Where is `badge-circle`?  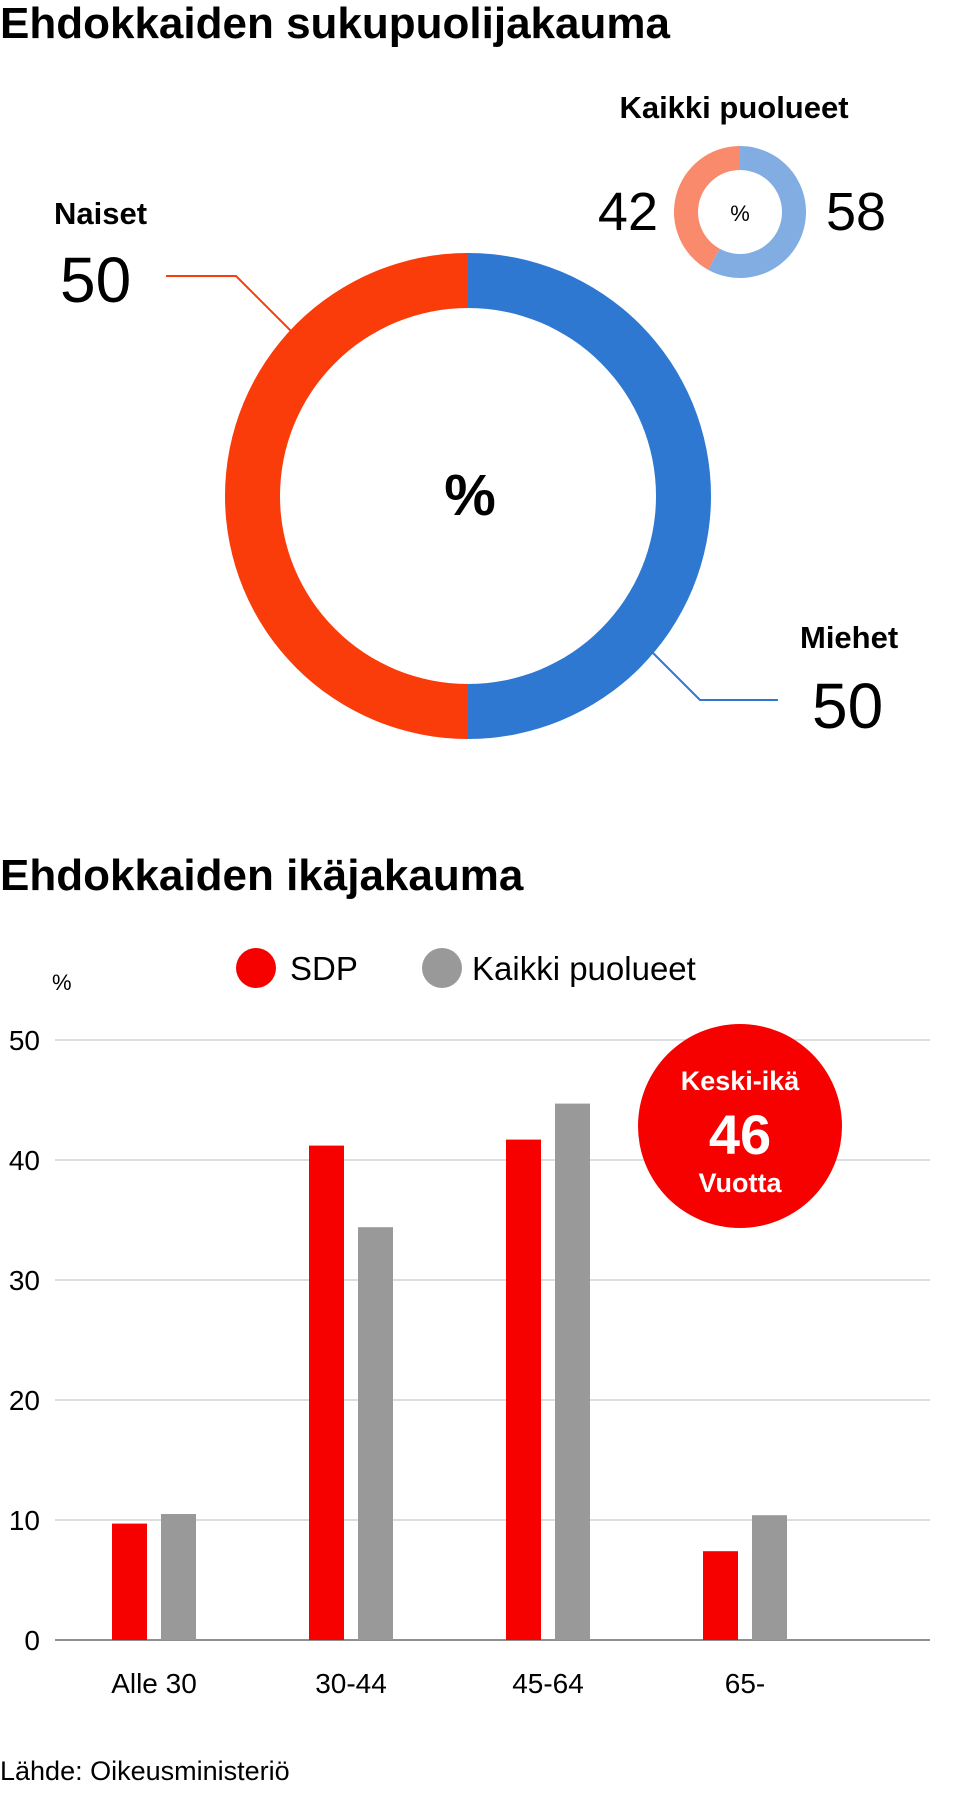 badge-circle is located at coordinates (740, 1126).